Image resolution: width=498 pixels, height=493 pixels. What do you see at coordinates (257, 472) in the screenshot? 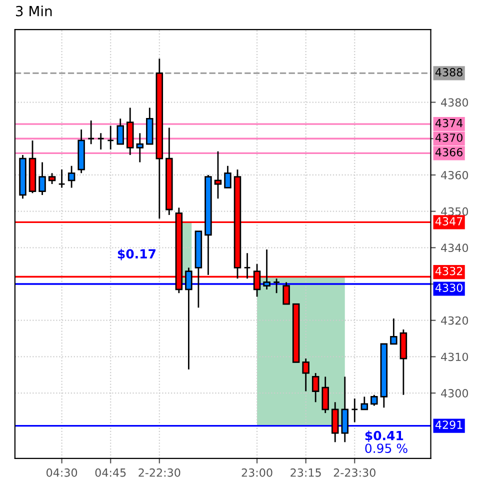
I see `x-tick-label: 23:00` at bounding box center [257, 472].